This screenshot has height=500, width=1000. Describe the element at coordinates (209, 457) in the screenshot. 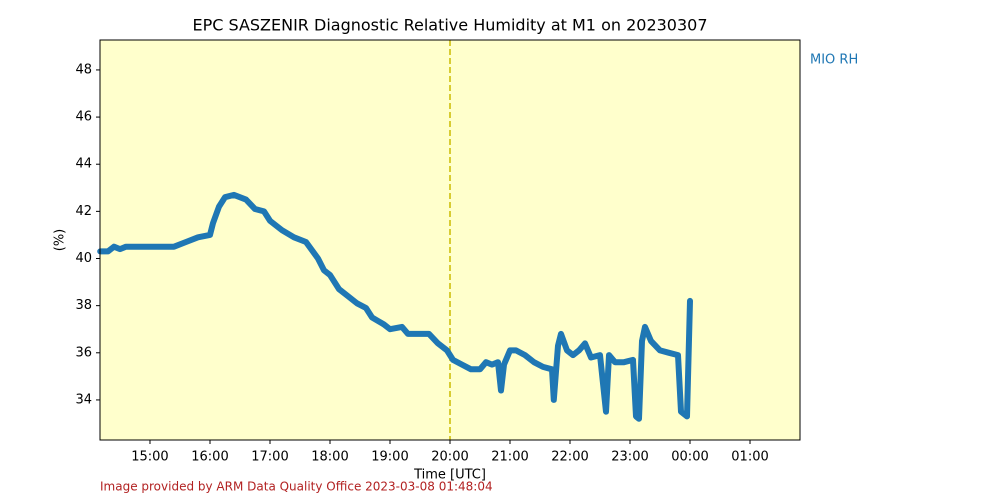

I see `x-tick-label: 16:00` at that location.